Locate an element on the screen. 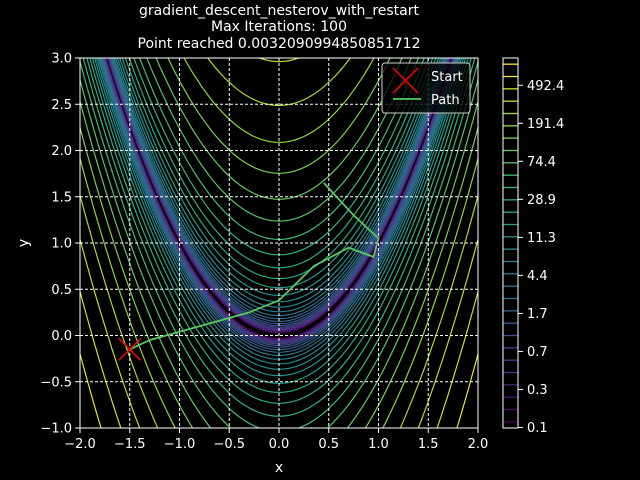  x-tick-label: 0.5 is located at coordinates (328, 444).